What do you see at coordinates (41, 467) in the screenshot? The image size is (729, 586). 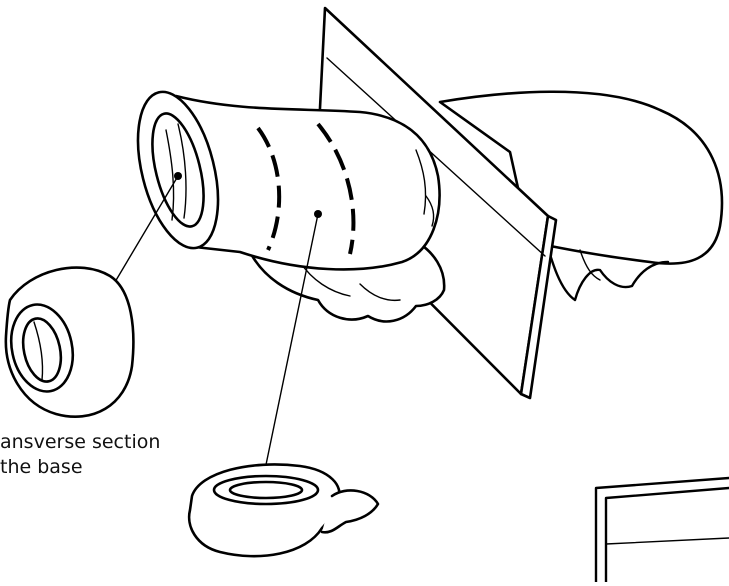 I see `caption-line-2: the base` at bounding box center [41, 467].